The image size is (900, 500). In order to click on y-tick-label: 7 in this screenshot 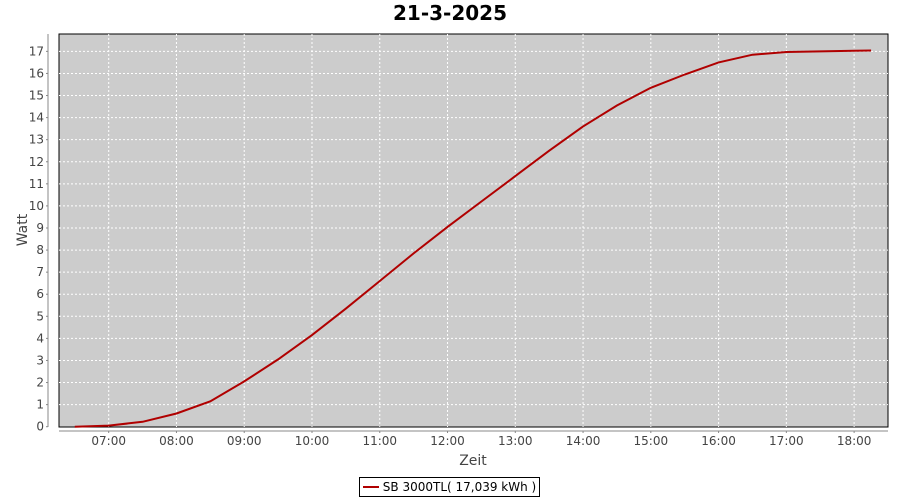, I will do `click(40, 272)`.